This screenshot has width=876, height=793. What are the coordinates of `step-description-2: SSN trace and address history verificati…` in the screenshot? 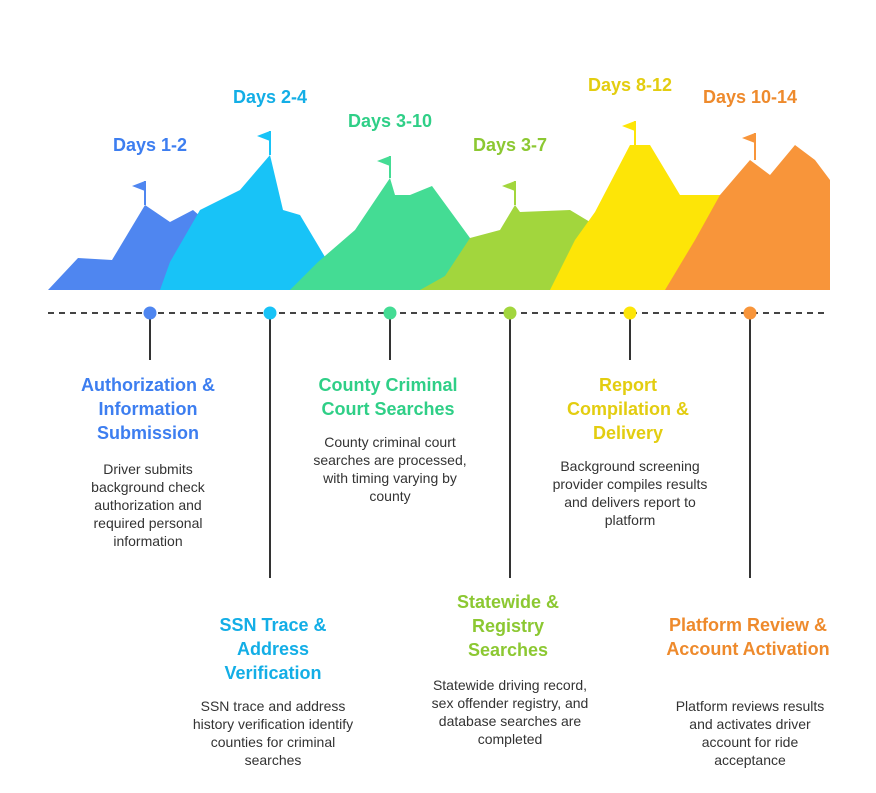 It's located at (273, 733).